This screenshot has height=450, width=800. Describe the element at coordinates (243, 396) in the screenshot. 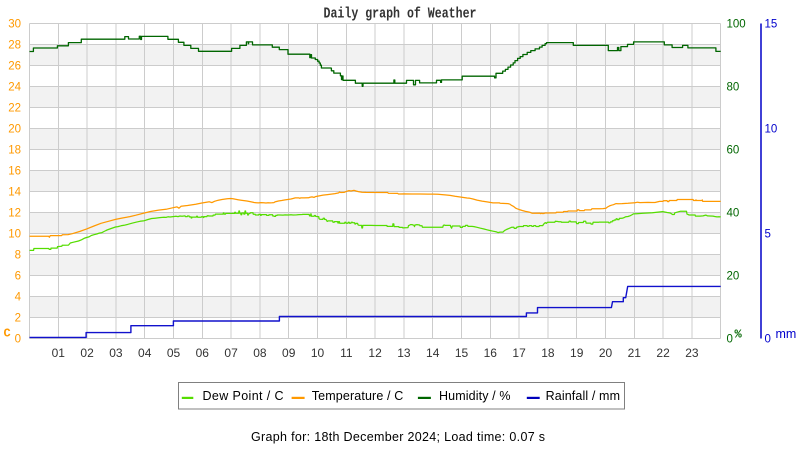

I see `svg-text: Dew Point / C` at that location.